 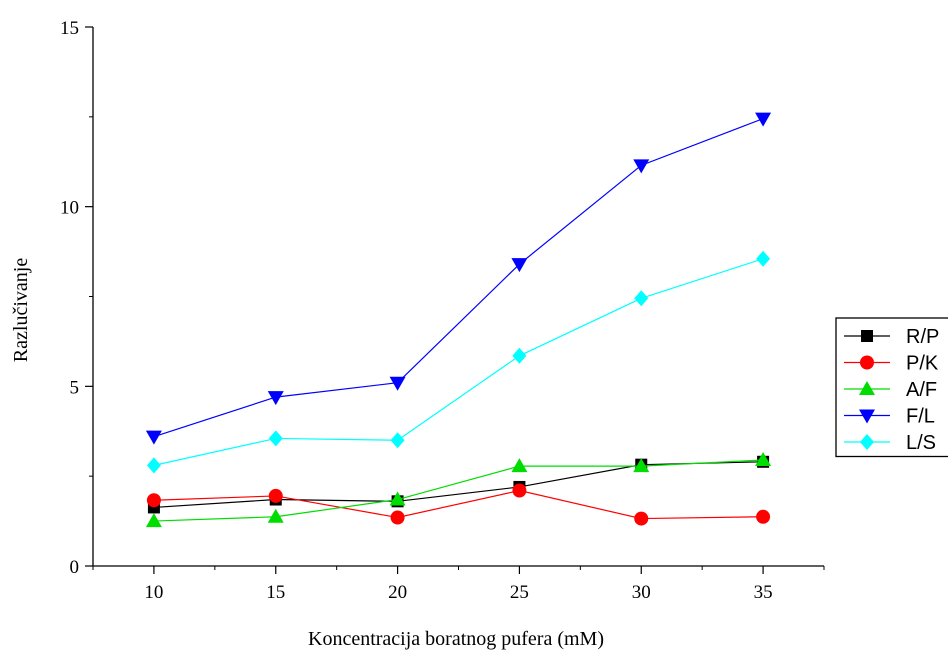 I want to click on legend-label: L/S, so click(x=921, y=443).